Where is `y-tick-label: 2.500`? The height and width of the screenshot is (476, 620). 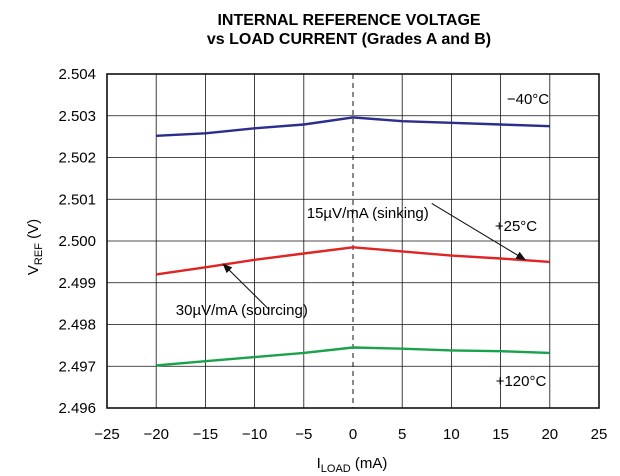
y-tick-label: 2.500 is located at coordinates (77, 241).